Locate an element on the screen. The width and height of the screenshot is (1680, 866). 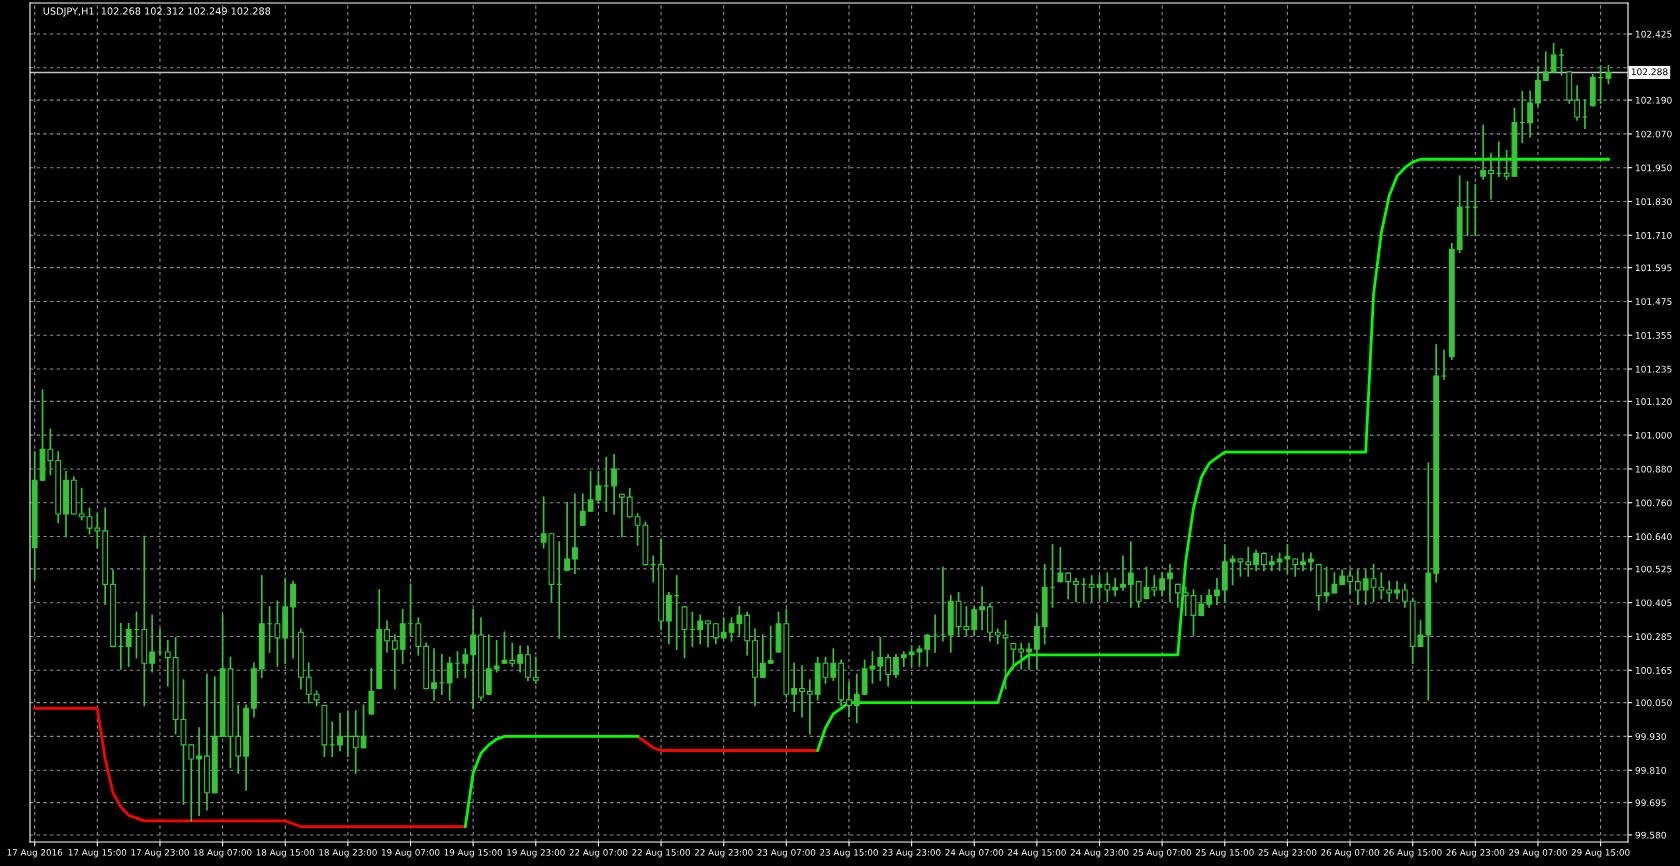
y-tick-label: 102.070 is located at coordinates (1653, 134).